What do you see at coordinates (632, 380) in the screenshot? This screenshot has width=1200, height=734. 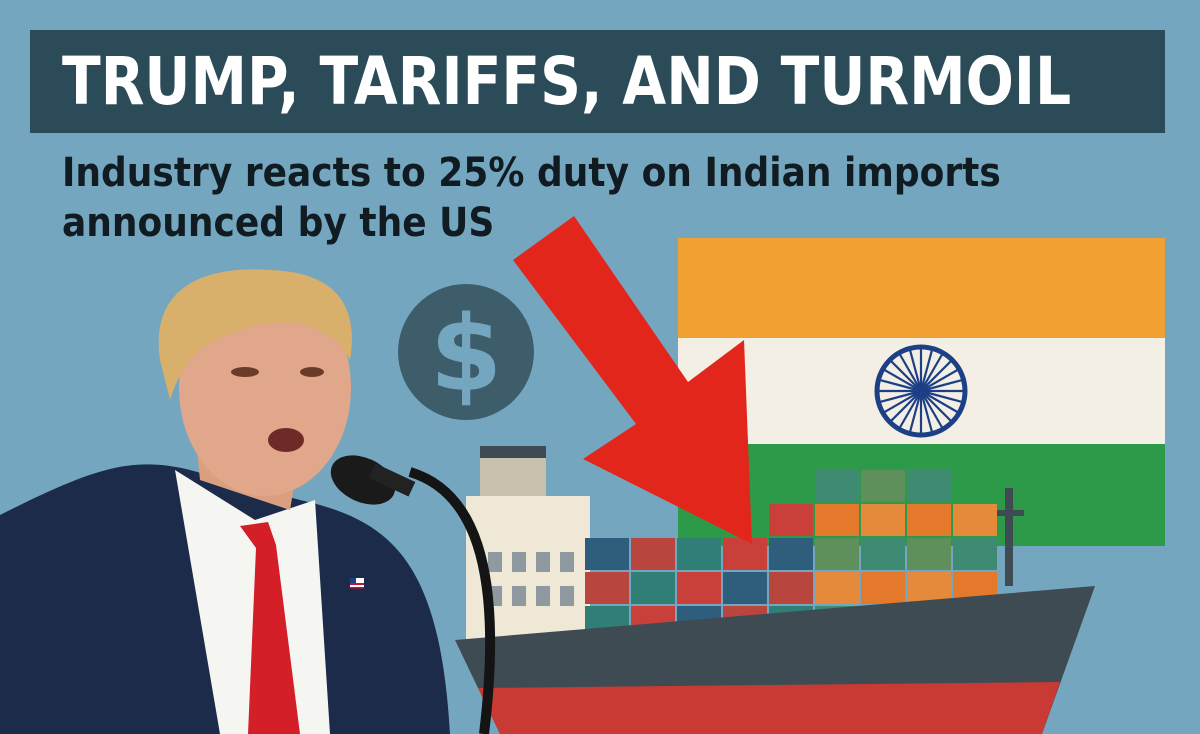 I see `down-arrow-icon` at bounding box center [632, 380].